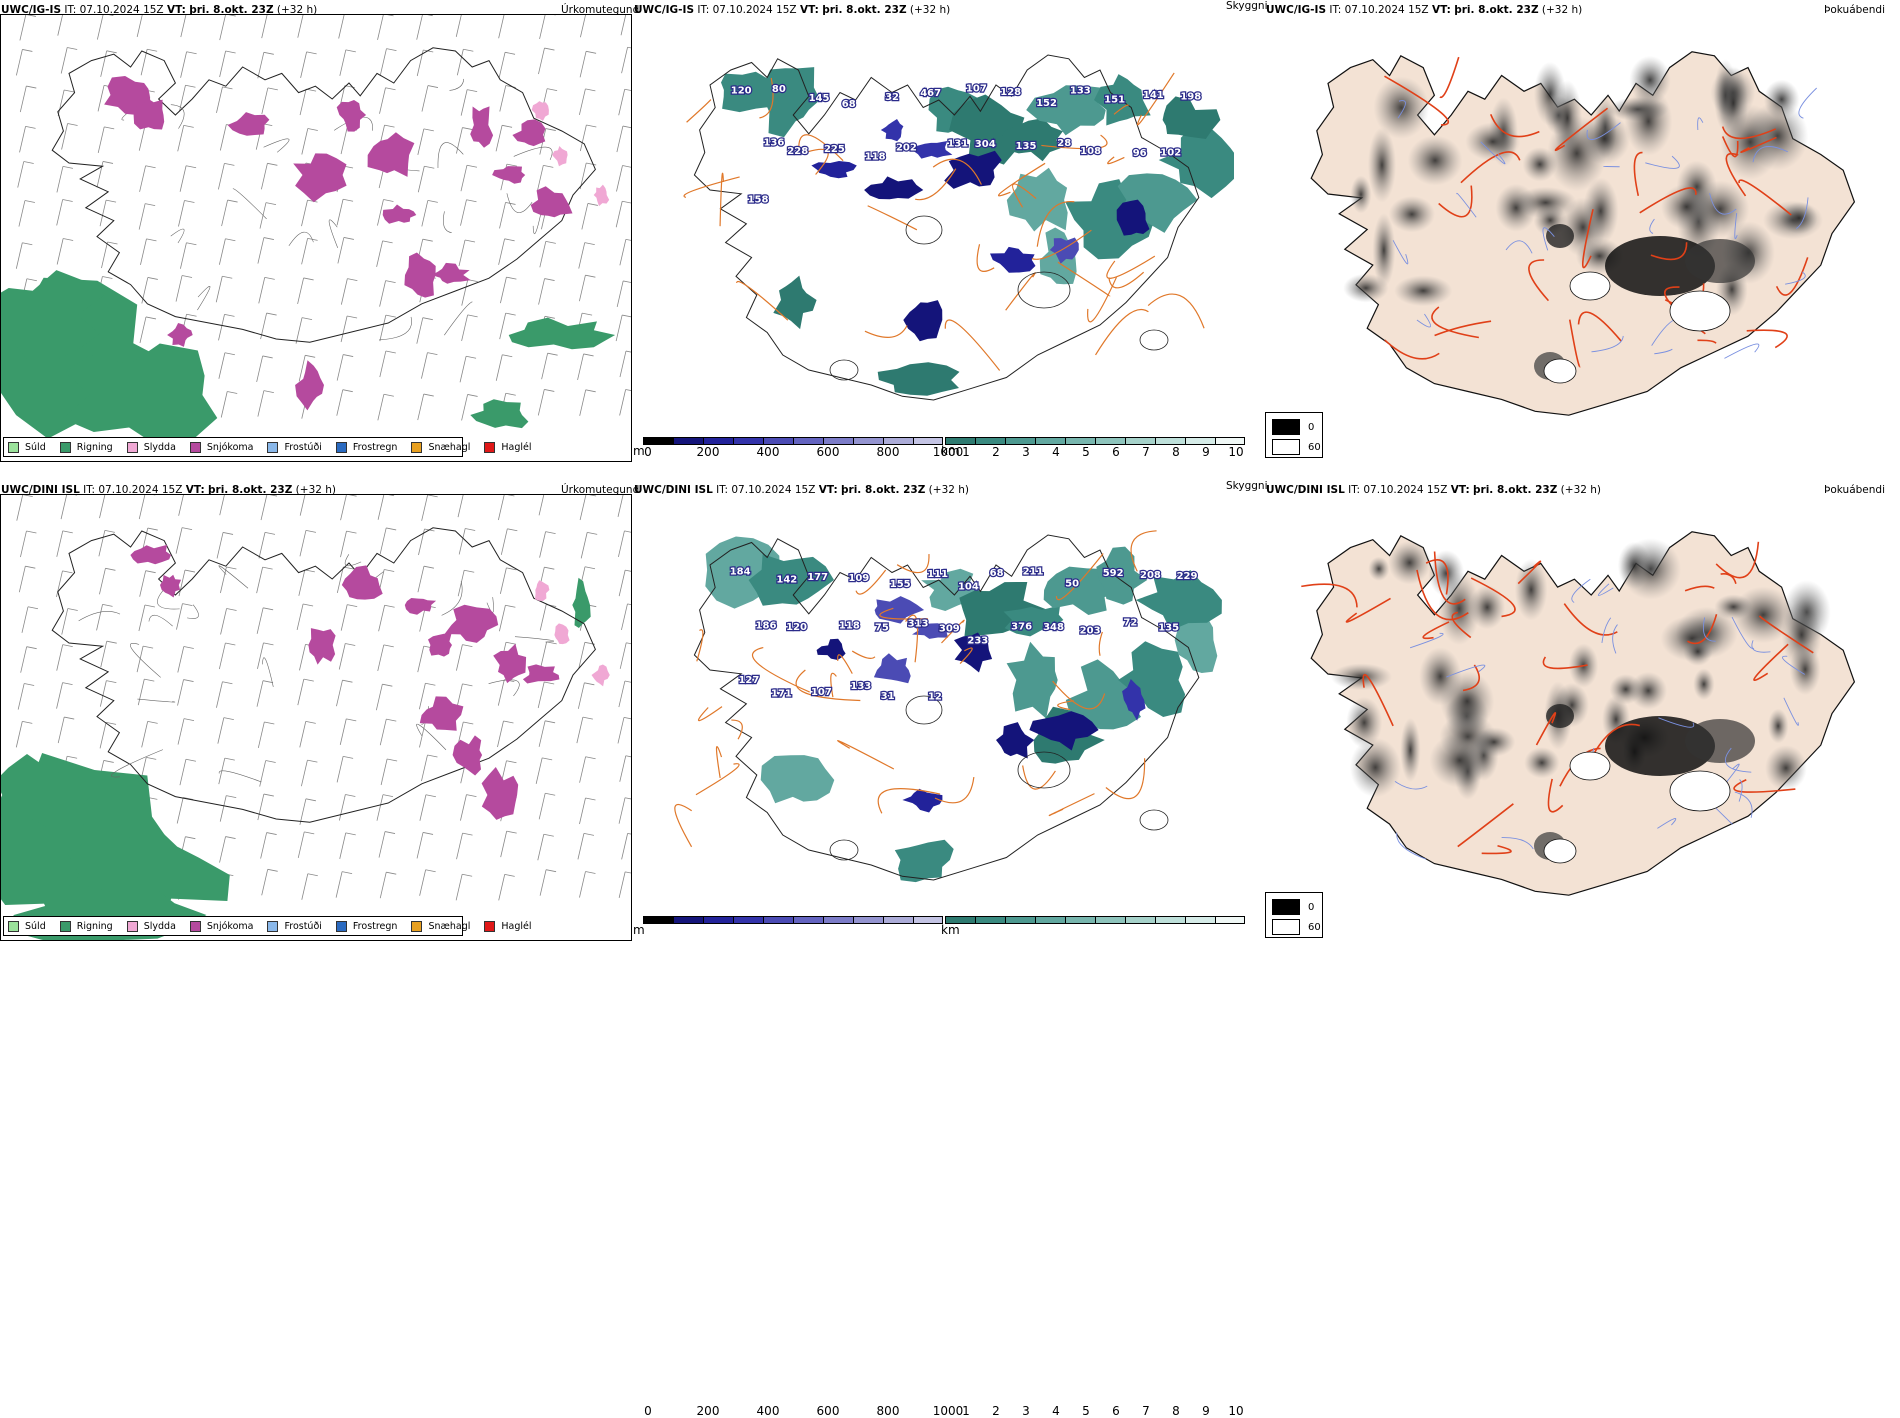  Describe the element at coordinates (1064, 143) in the screenshot. I see `cloud-base-label: 28` at that location.